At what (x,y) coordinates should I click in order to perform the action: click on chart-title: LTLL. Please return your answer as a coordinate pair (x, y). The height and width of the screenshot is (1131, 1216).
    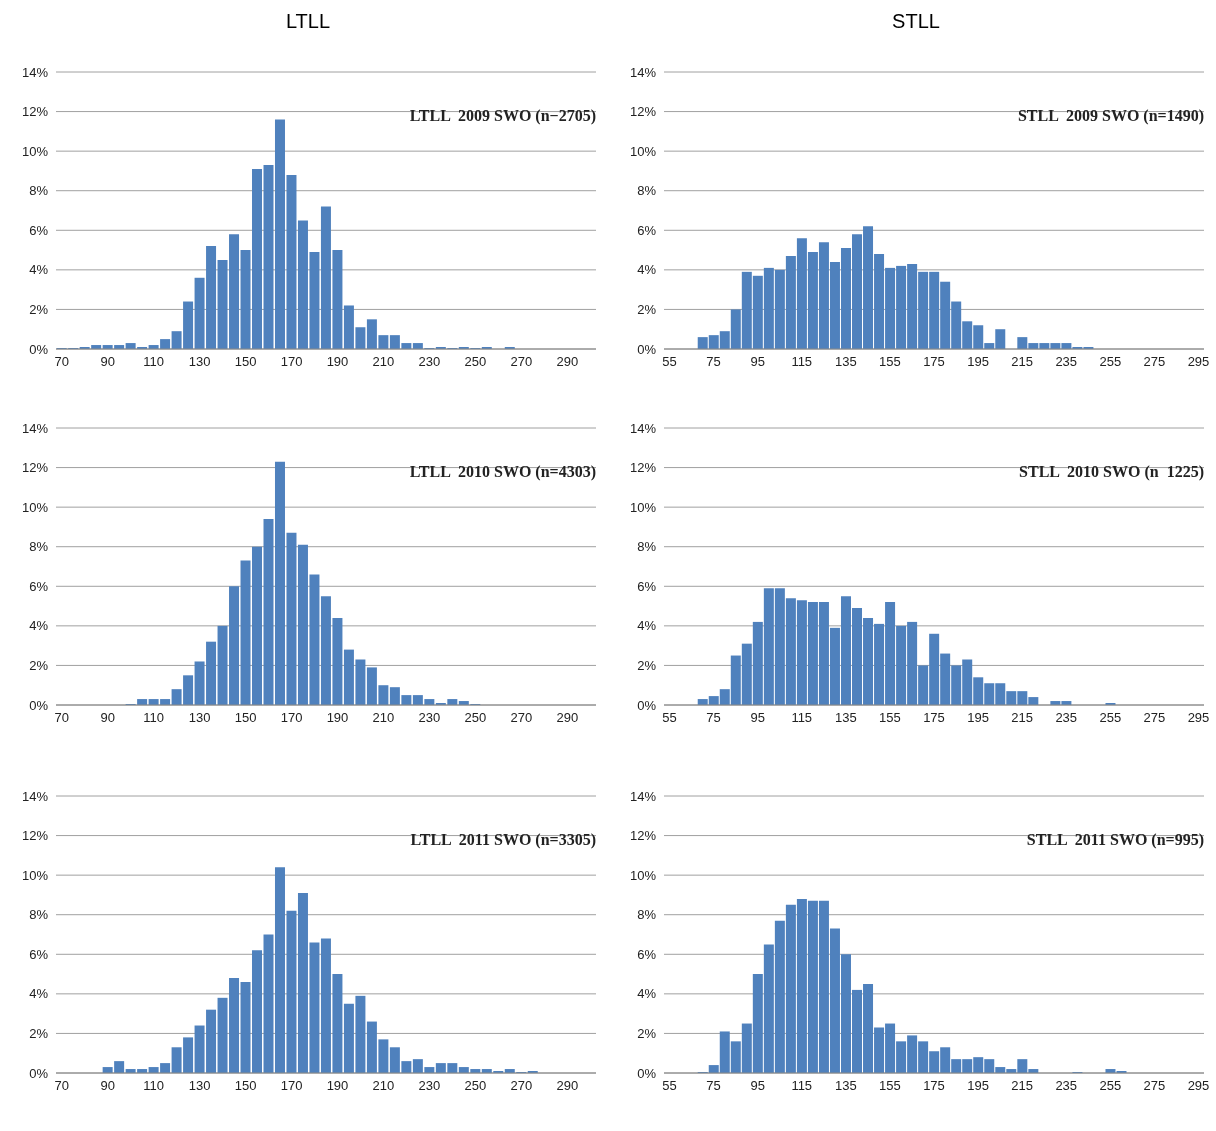
    Looking at the image, I should click on (308, 21).